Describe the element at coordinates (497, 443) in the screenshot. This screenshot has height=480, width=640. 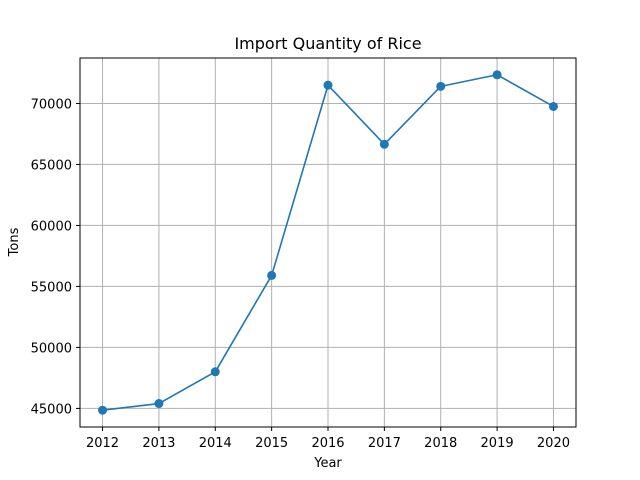
I see `x-tick-label: 2019` at that location.